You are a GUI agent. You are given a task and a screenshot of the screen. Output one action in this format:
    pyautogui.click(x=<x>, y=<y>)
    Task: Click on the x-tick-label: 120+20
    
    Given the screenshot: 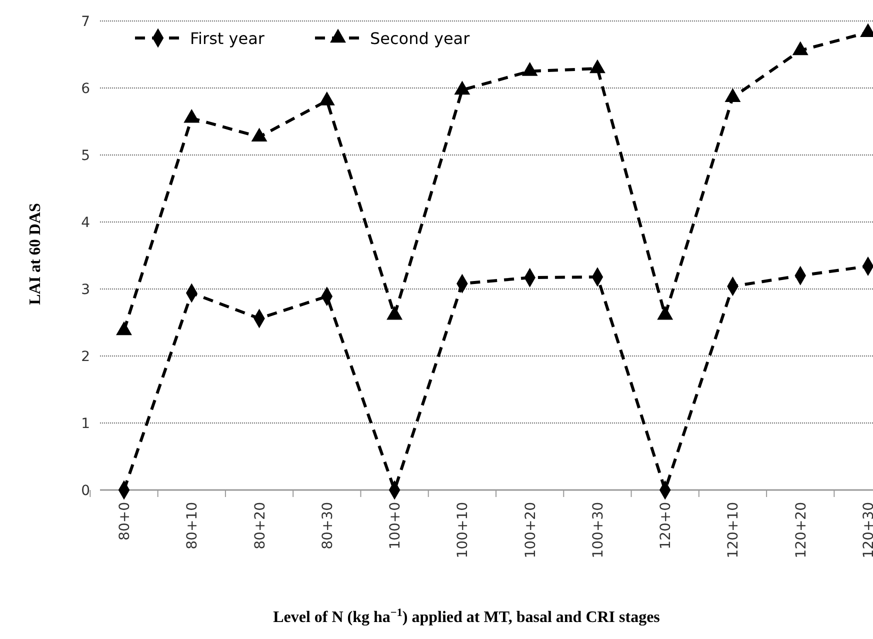 What is the action you would take?
    pyautogui.click(x=801, y=530)
    